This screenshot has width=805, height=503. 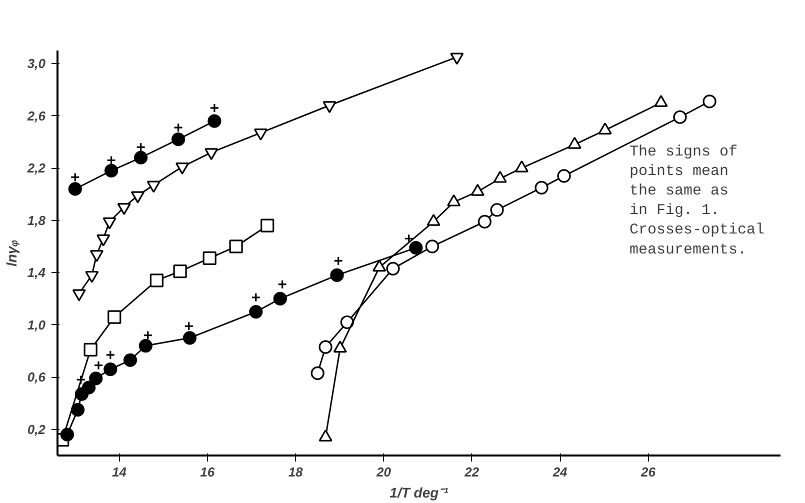 I want to click on x-tick-label: 26, so click(x=648, y=472).